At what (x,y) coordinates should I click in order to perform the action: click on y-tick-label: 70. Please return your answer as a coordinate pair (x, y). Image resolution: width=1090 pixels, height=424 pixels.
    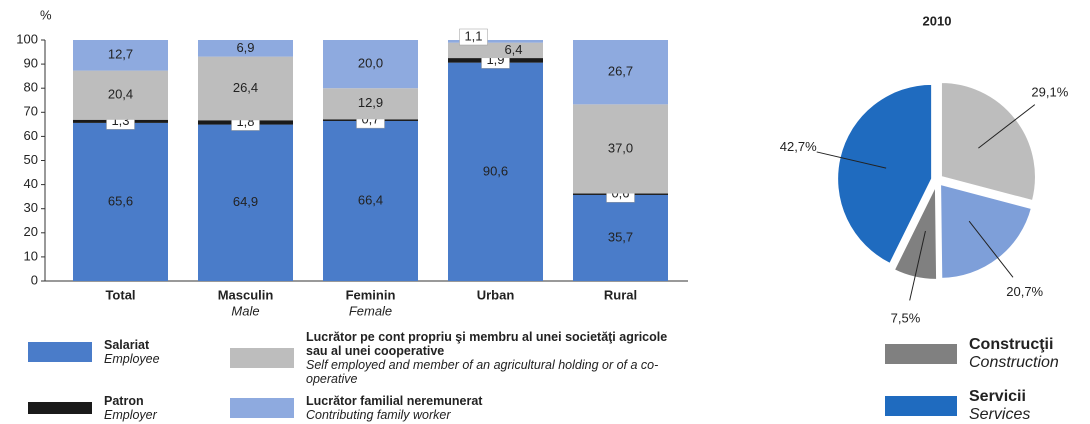
    Looking at the image, I should click on (31, 111).